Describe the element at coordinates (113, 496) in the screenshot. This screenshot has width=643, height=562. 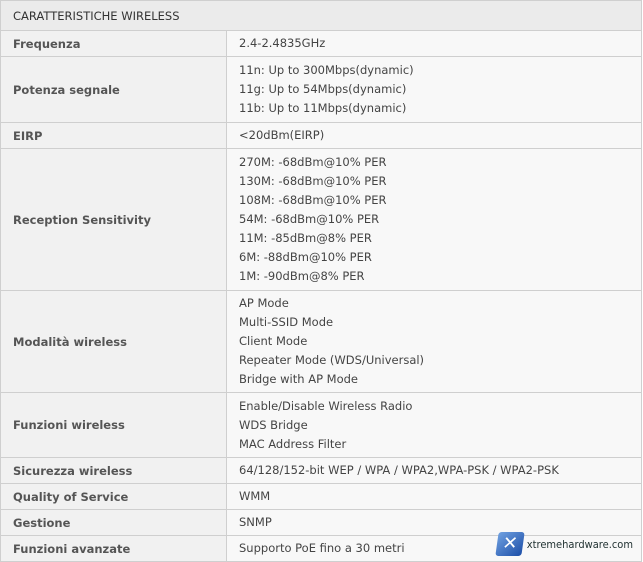
I see `row-label: Quality of Service` at that location.